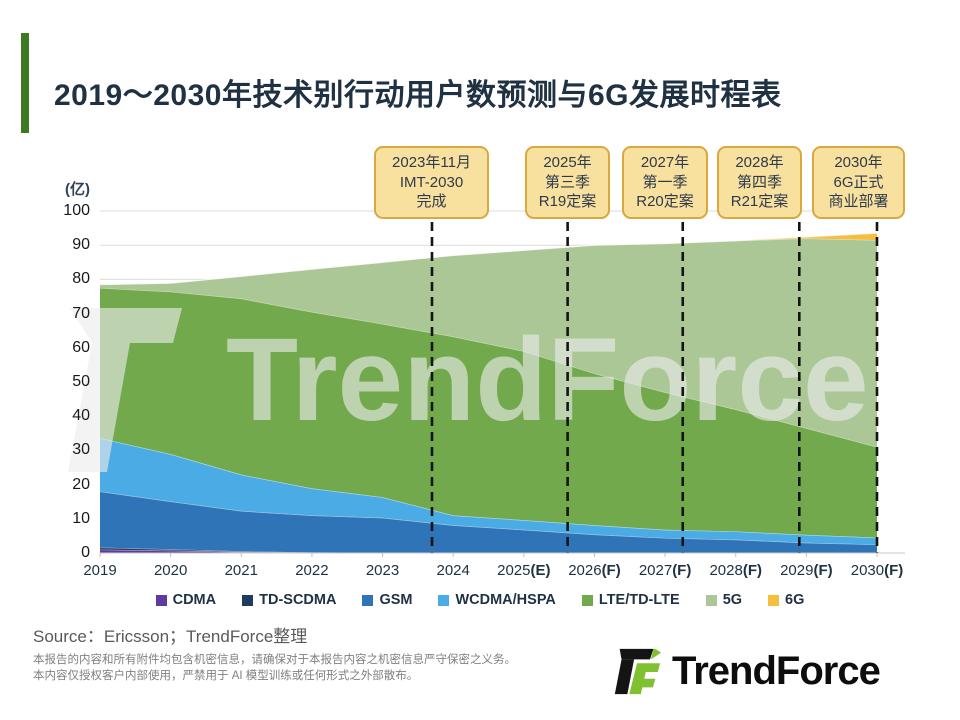 The image size is (960, 720). I want to click on milestone-line-text: R21定案, so click(759, 201).